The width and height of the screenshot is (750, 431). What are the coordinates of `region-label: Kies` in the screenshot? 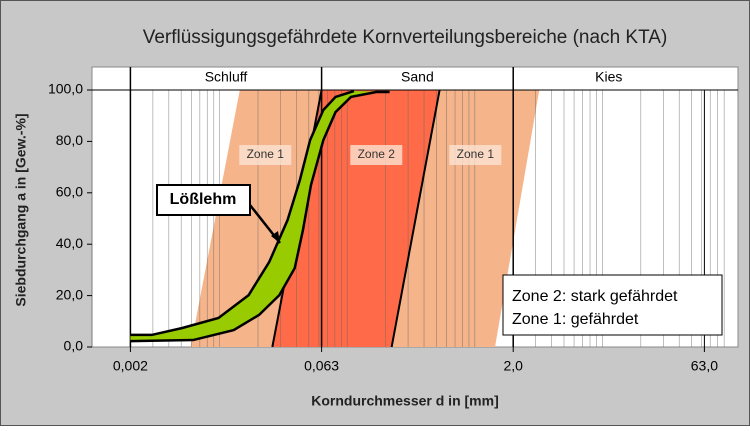 It's located at (608, 77).